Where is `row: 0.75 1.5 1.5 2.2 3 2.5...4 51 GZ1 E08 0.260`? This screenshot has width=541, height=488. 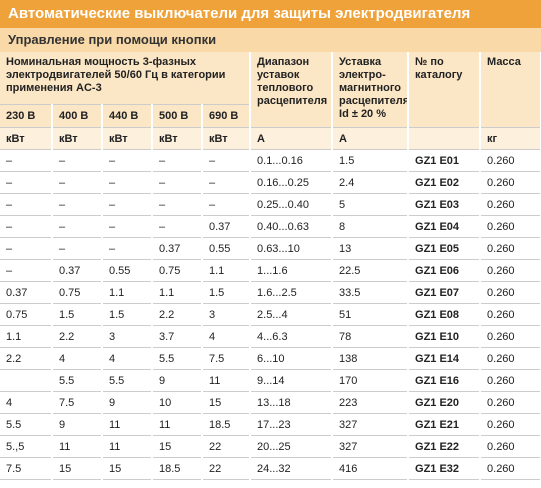 row: 0.75 1.5 1.5 2.2 3 2.5...4 51 GZ1 E08 0.260 is located at coordinates (270, 314).